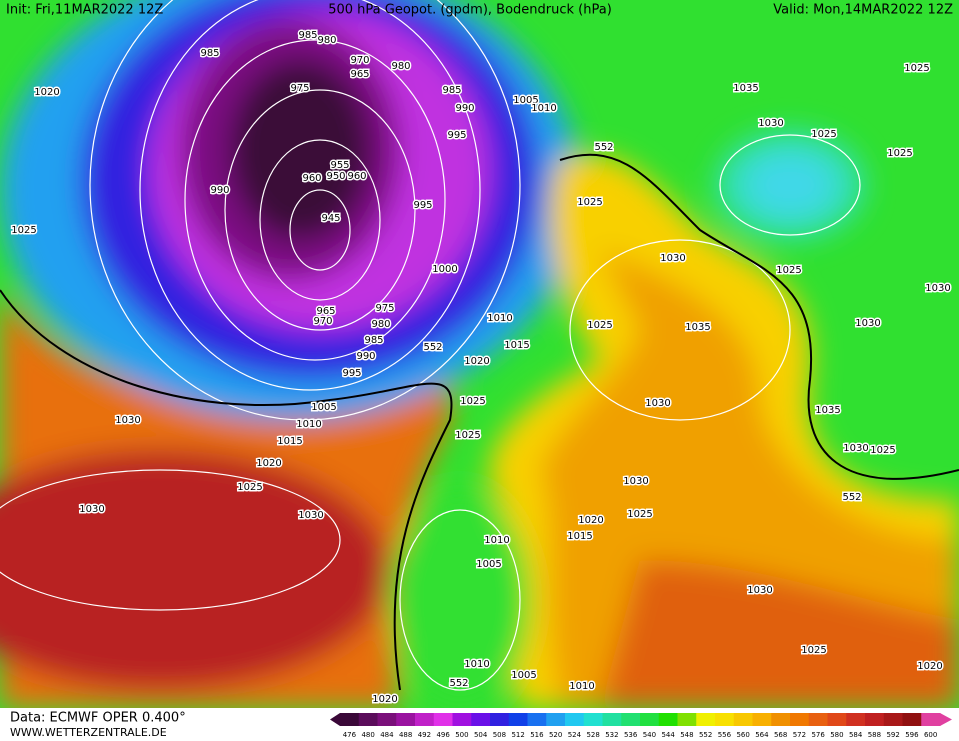 This screenshot has height=741, width=959. I want to click on colorbar-label: 532, so click(611, 735).